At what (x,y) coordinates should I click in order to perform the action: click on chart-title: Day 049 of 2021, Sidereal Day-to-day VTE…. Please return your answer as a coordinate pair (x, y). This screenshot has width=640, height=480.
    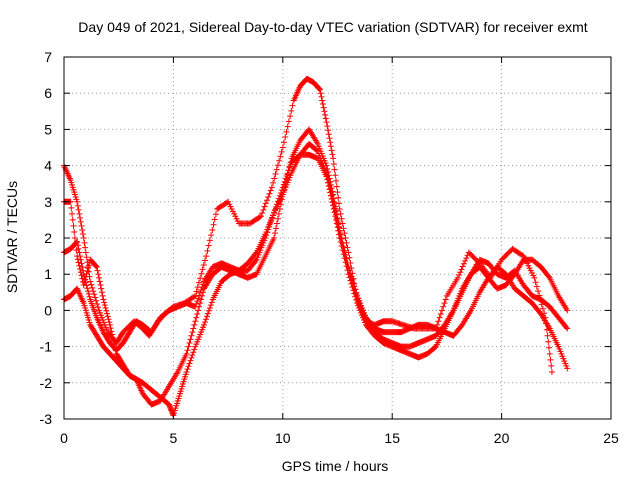
    Looking at the image, I should click on (332, 27).